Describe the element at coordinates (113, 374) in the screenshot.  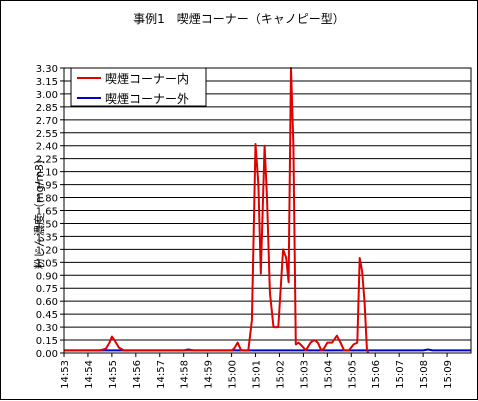
I see `x-tick-label: 14:55` at that location.